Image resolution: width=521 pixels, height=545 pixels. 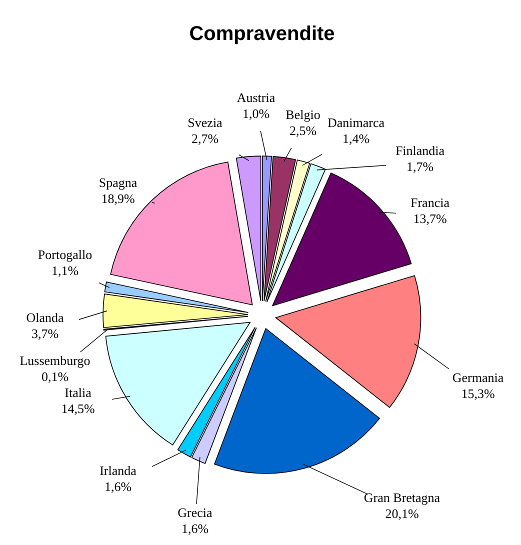 What do you see at coordinates (55, 376) in the screenshot?
I see `data-label: 0,1%` at bounding box center [55, 376].